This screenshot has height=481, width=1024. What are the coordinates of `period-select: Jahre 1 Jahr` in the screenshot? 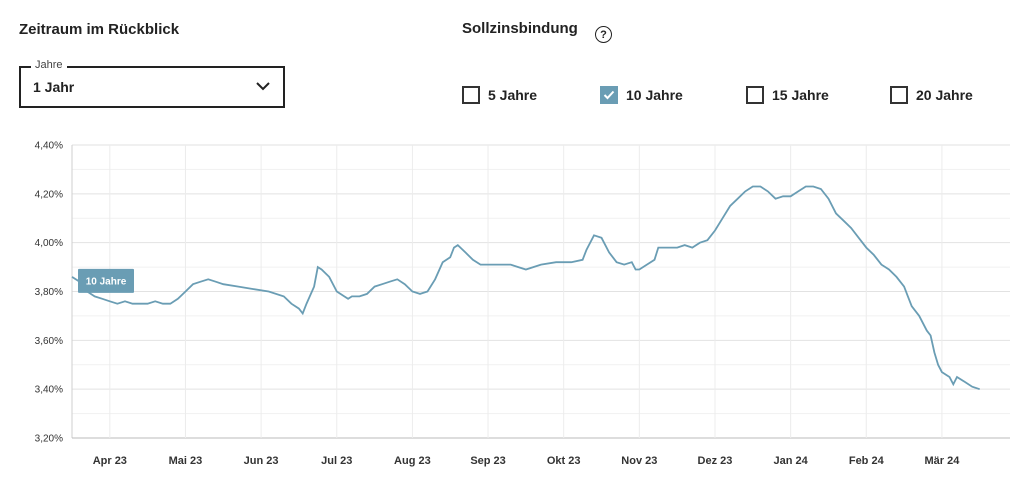 It's located at (152, 83).